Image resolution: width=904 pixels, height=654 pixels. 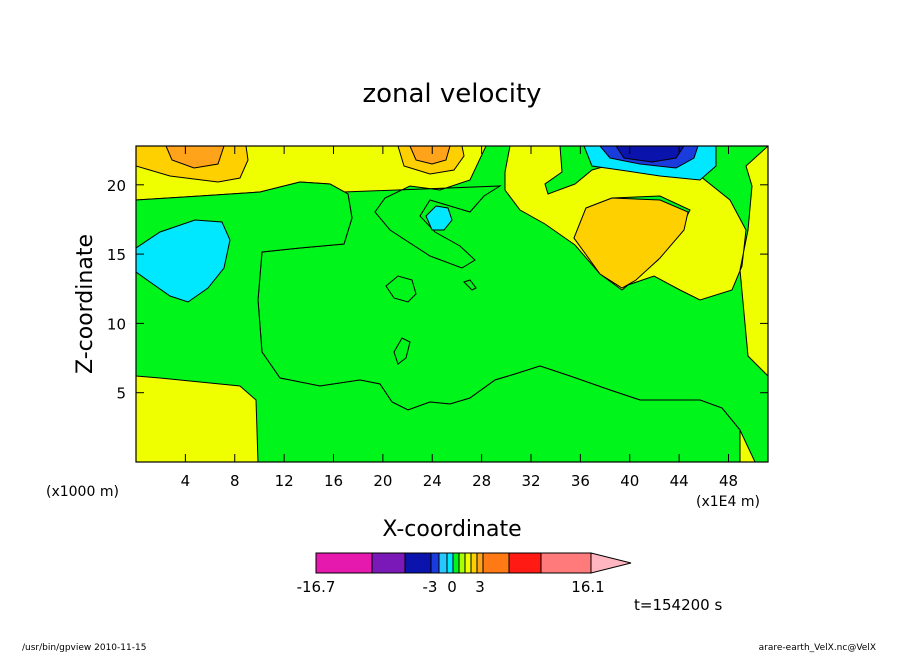 What do you see at coordinates (587, 587) in the screenshot?
I see `colorbar-label: 16.1` at bounding box center [587, 587].